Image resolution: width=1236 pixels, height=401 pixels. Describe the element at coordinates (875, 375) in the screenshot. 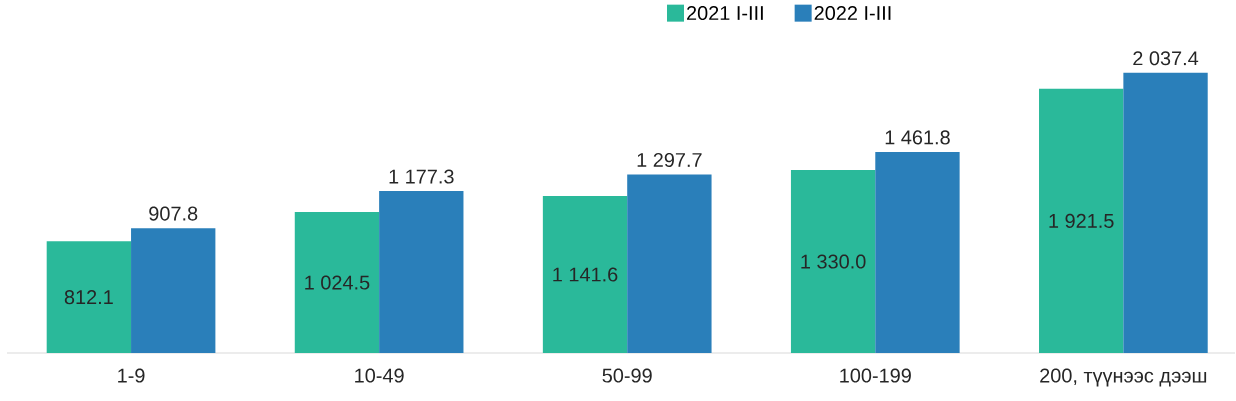

I see `x-tick-label: 100-199` at that location.